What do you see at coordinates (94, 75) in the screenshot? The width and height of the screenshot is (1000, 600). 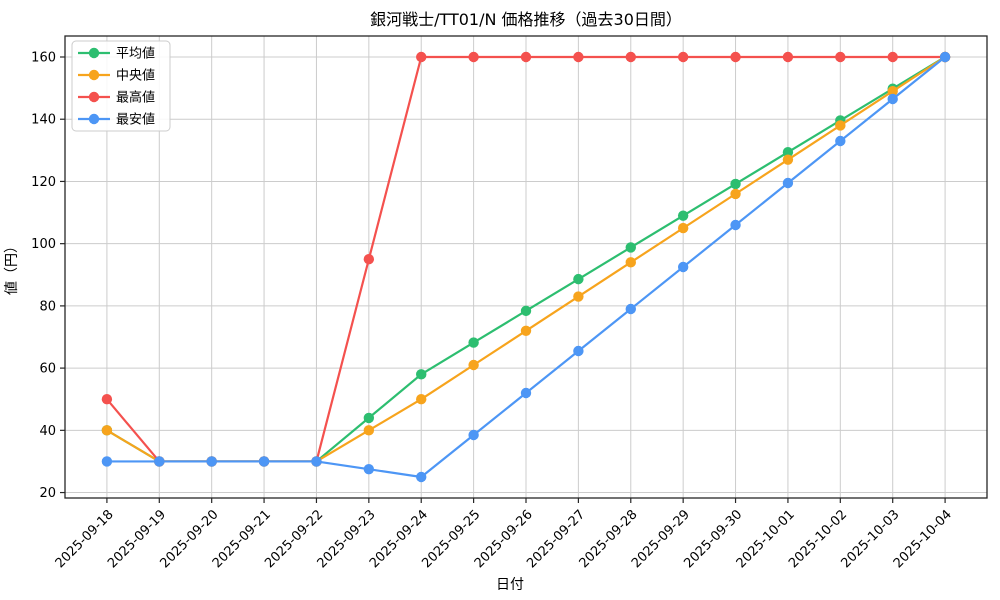 I see `legend-marker-median` at bounding box center [94, 75].